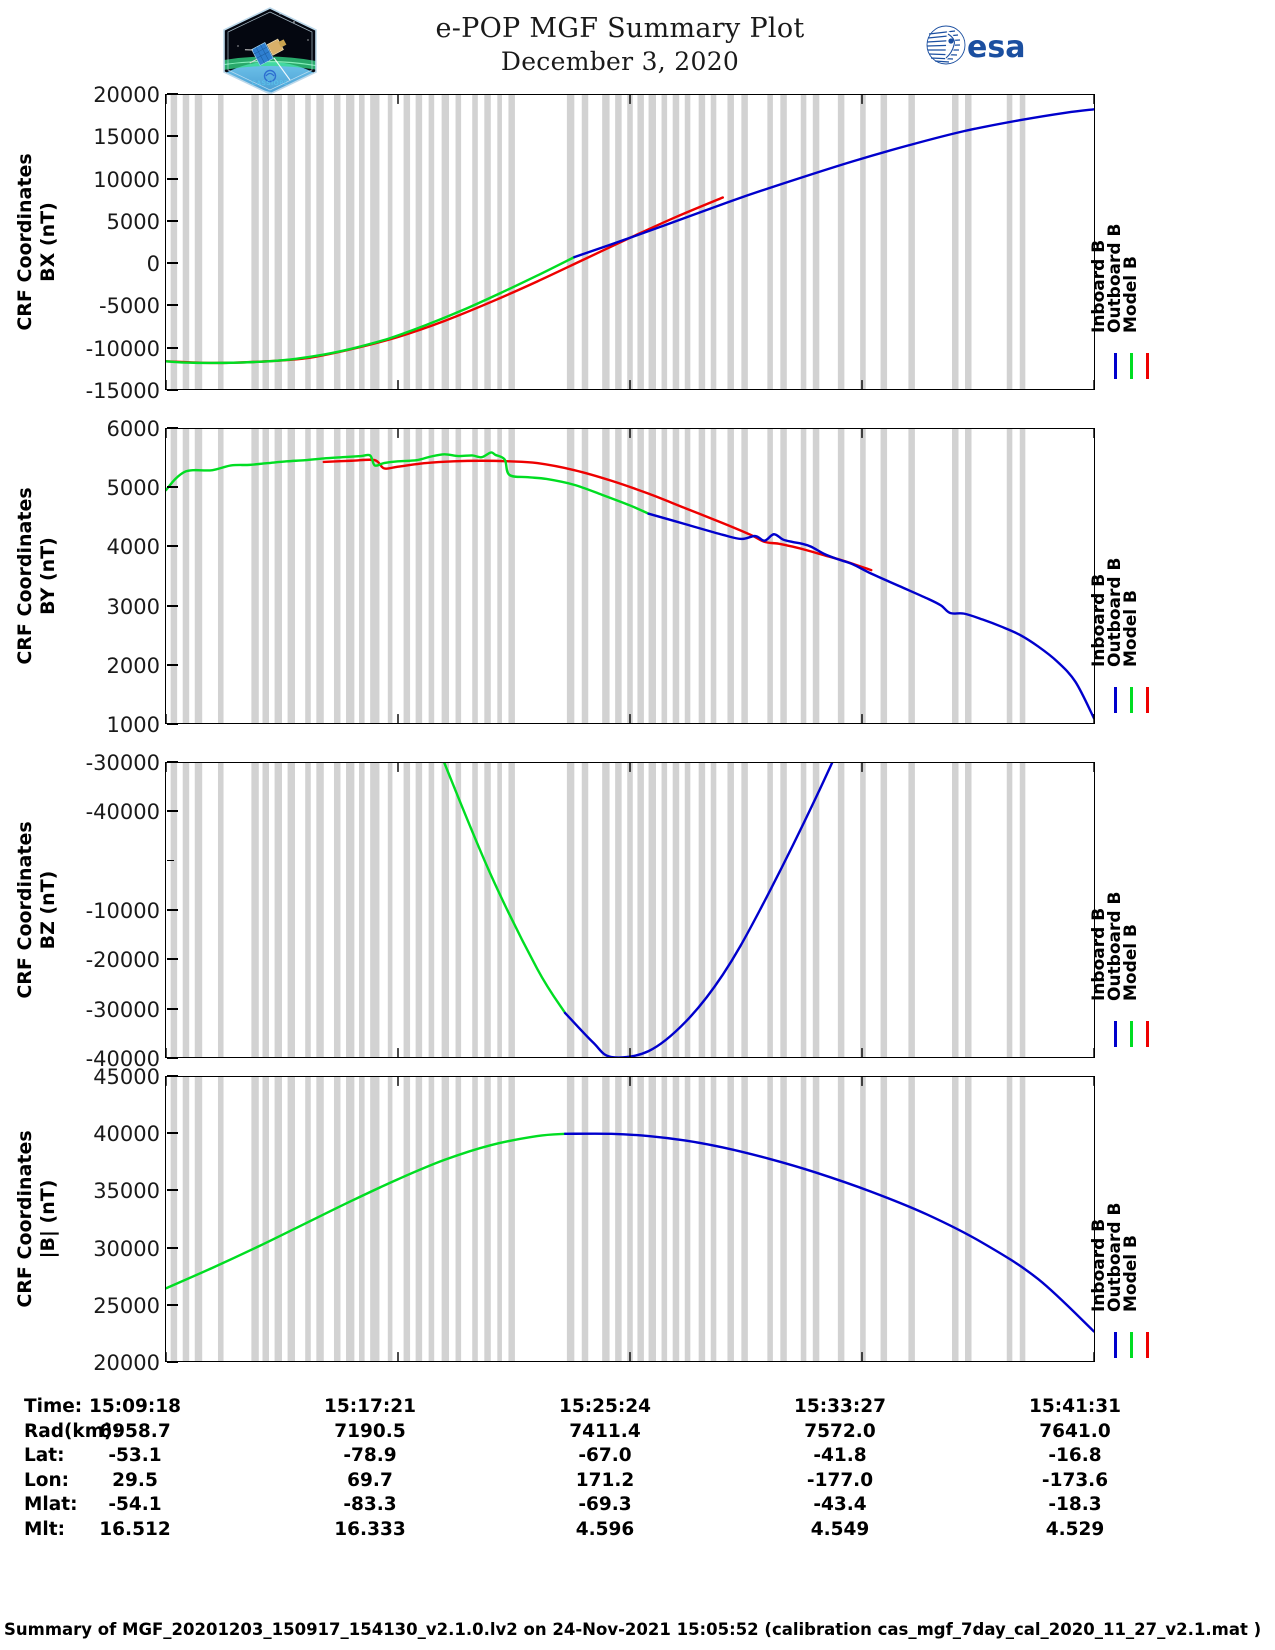 The height and width of the screenshot is (1650, 1275). What do you see at coordinates (133, 547) in the screenshot?
I see `y-tick-label: 4000` at bounding box center [133, 547].